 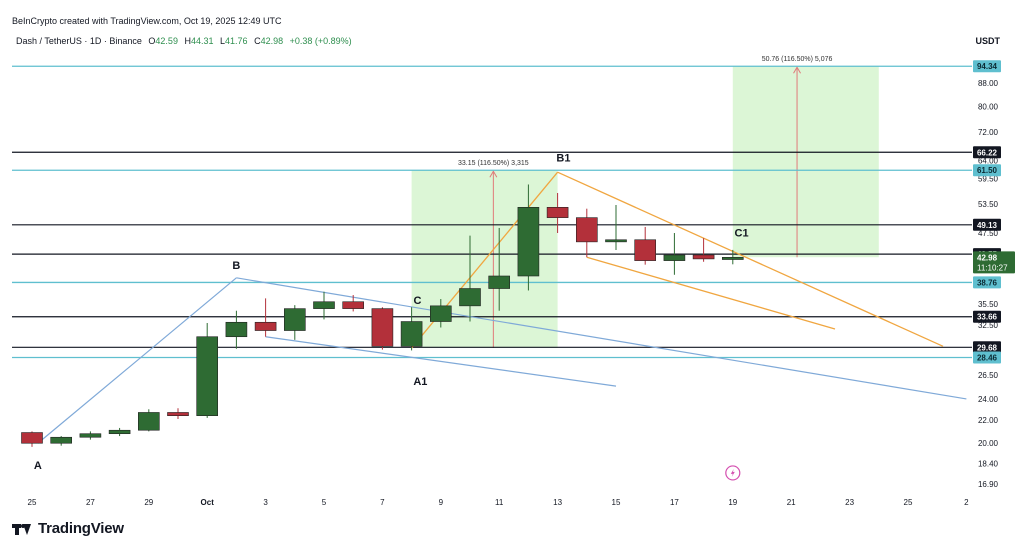 What do you see at coordinates (987, 347) in the screenshot?
I see `level-tag-label-7: 29.68` at bounding box center [987, 347].